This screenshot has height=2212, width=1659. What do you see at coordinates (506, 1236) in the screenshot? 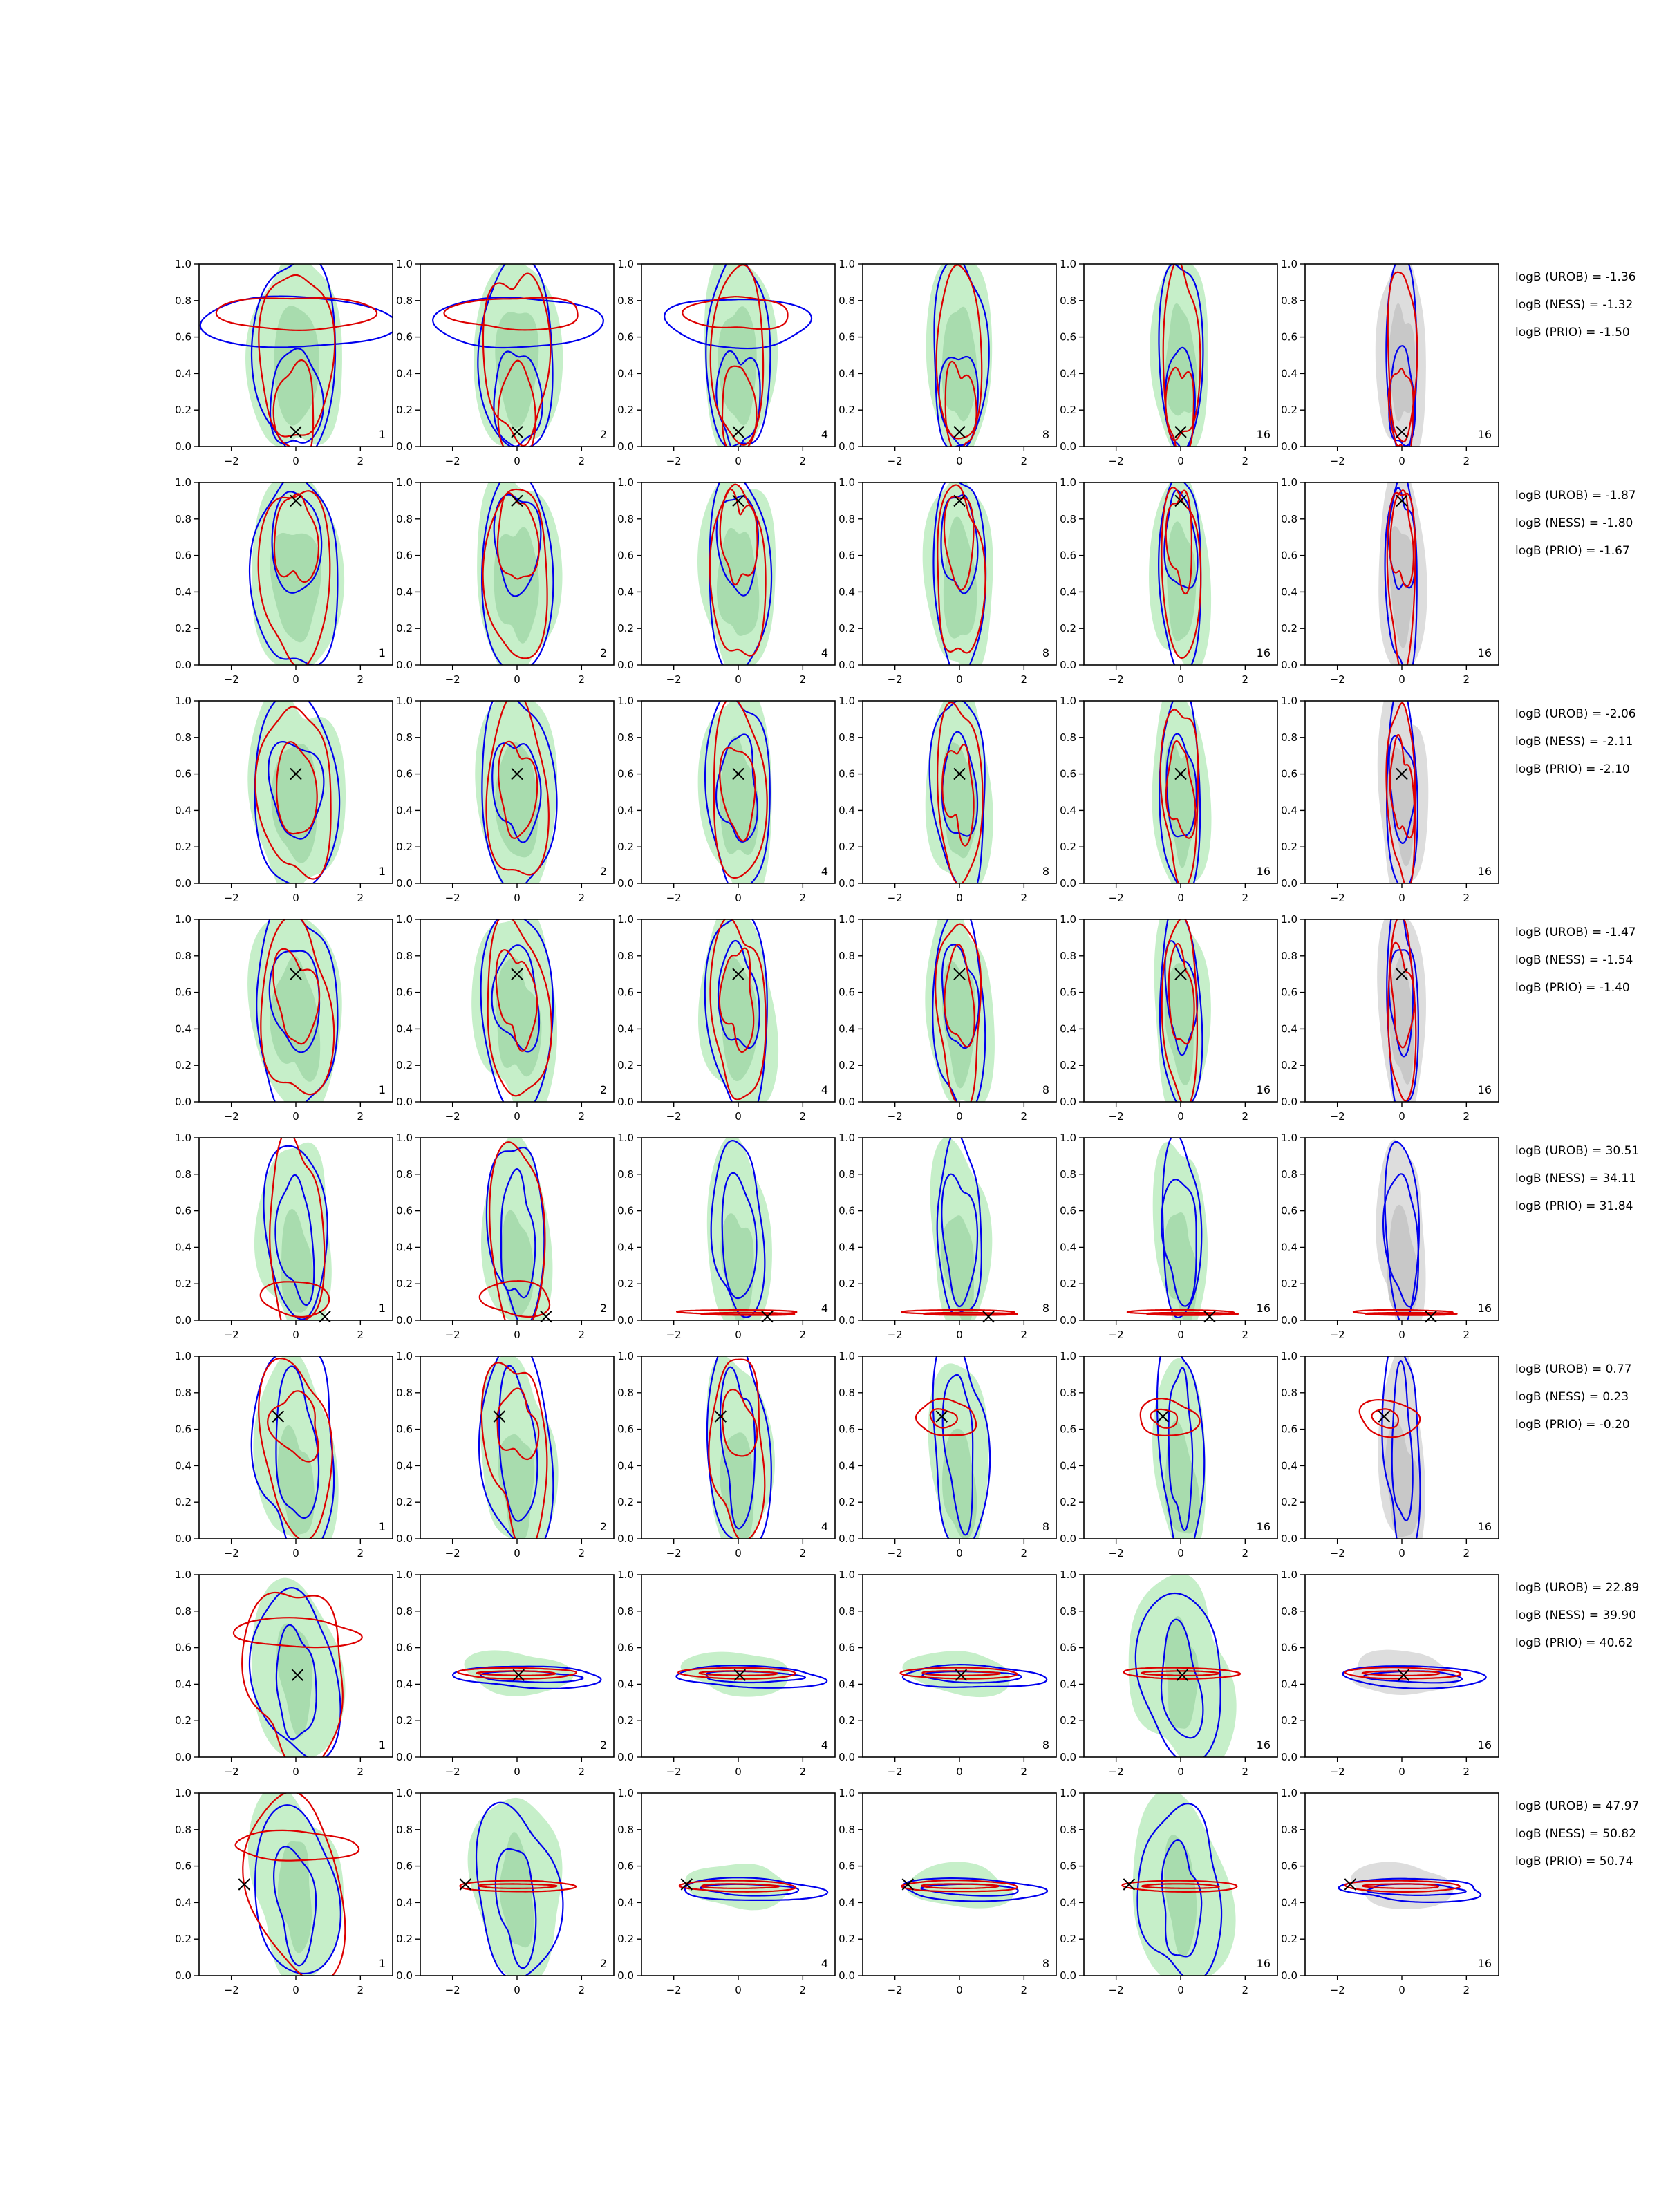
I see `panel-r5-c2: 0.0 0.2 0.4 0.6 0.8 1.0 −2 0 2 2` at bounding box center [506, 1236].